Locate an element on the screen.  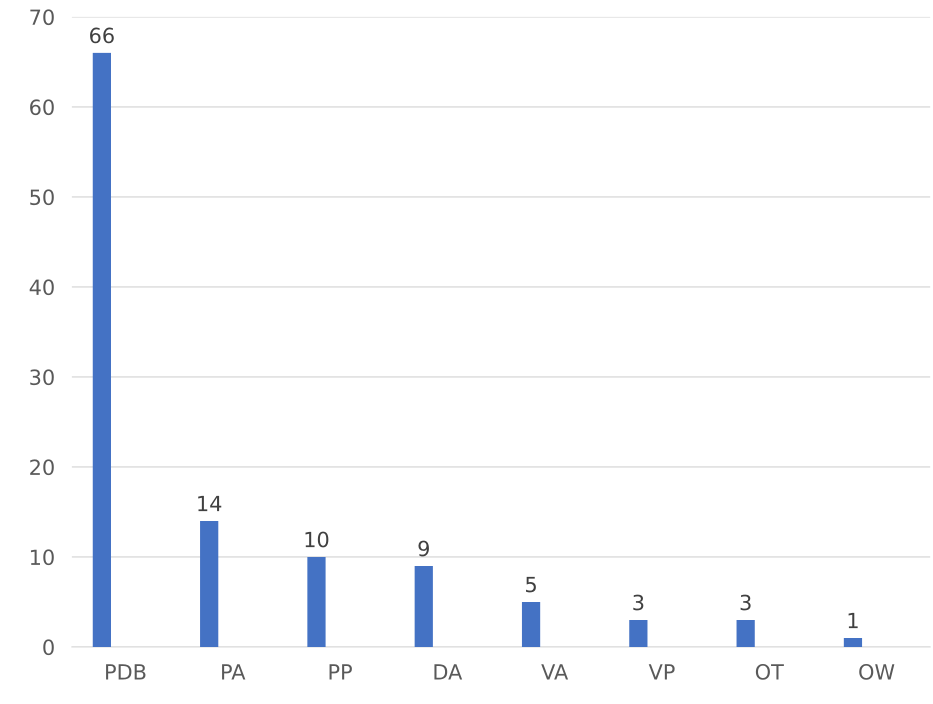
data-label: 10 is located at coordinates (317, 540).